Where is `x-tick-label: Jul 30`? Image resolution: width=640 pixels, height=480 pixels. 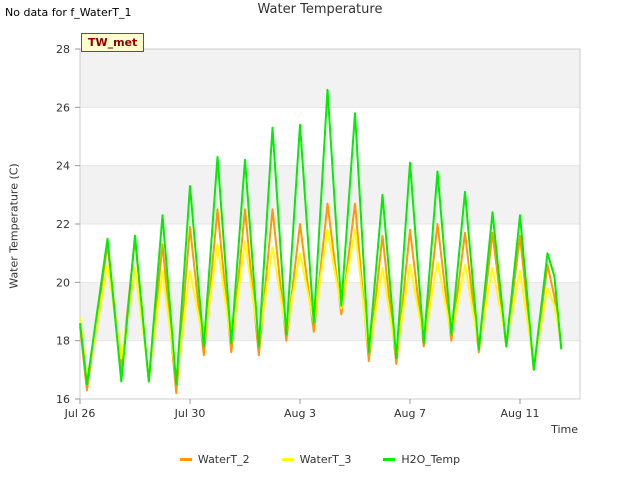
x-tick-label: Jul 30 is located at coordinates (190, 413).